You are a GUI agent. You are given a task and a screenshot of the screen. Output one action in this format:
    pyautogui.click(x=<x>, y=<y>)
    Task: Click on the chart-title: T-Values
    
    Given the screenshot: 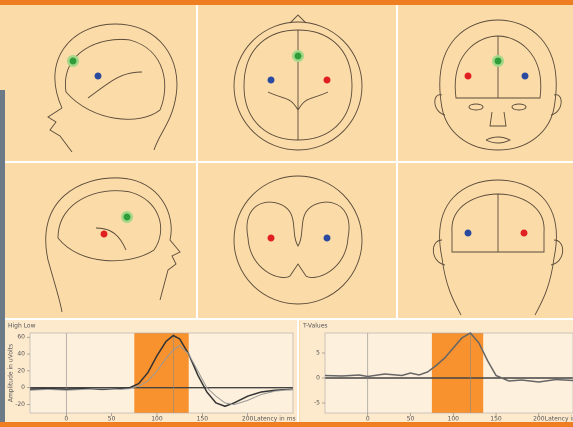 What is the action you would take?
    pyautogui.click(x=315, y=326)
    